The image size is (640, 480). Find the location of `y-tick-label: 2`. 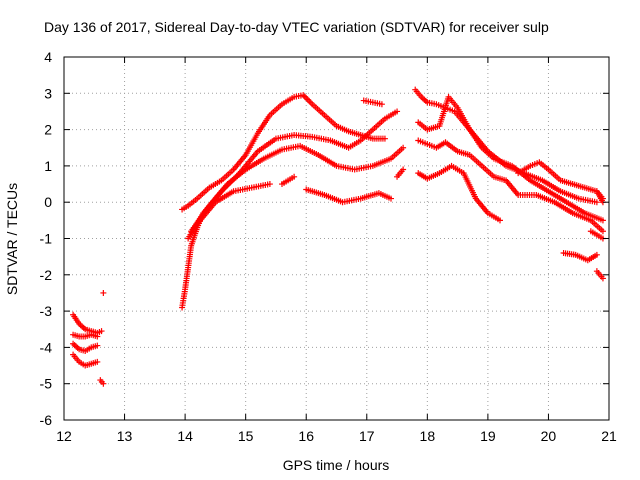

y-tick-label: 2 is located at coordinates (48, 130).